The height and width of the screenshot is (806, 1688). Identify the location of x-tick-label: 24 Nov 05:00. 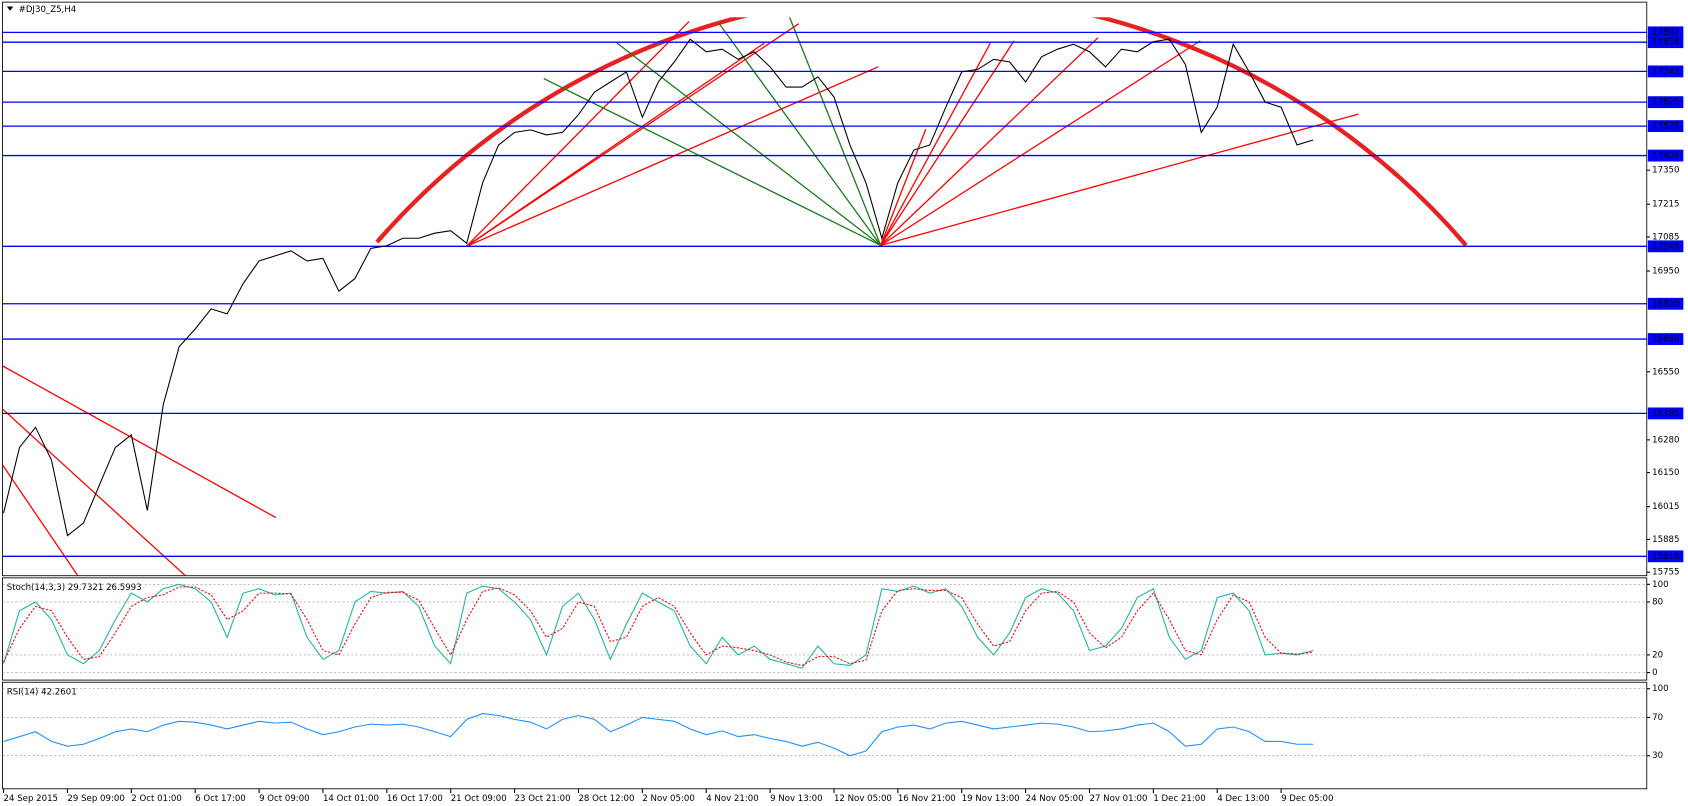
(1055, 799).